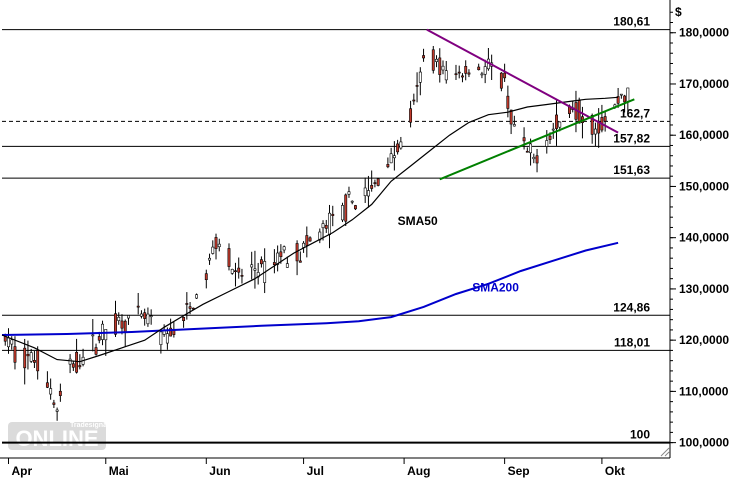  Describe the element at coordinates (418, 471) in the screenshot. I see `month-label-aug: Aug` at that location.